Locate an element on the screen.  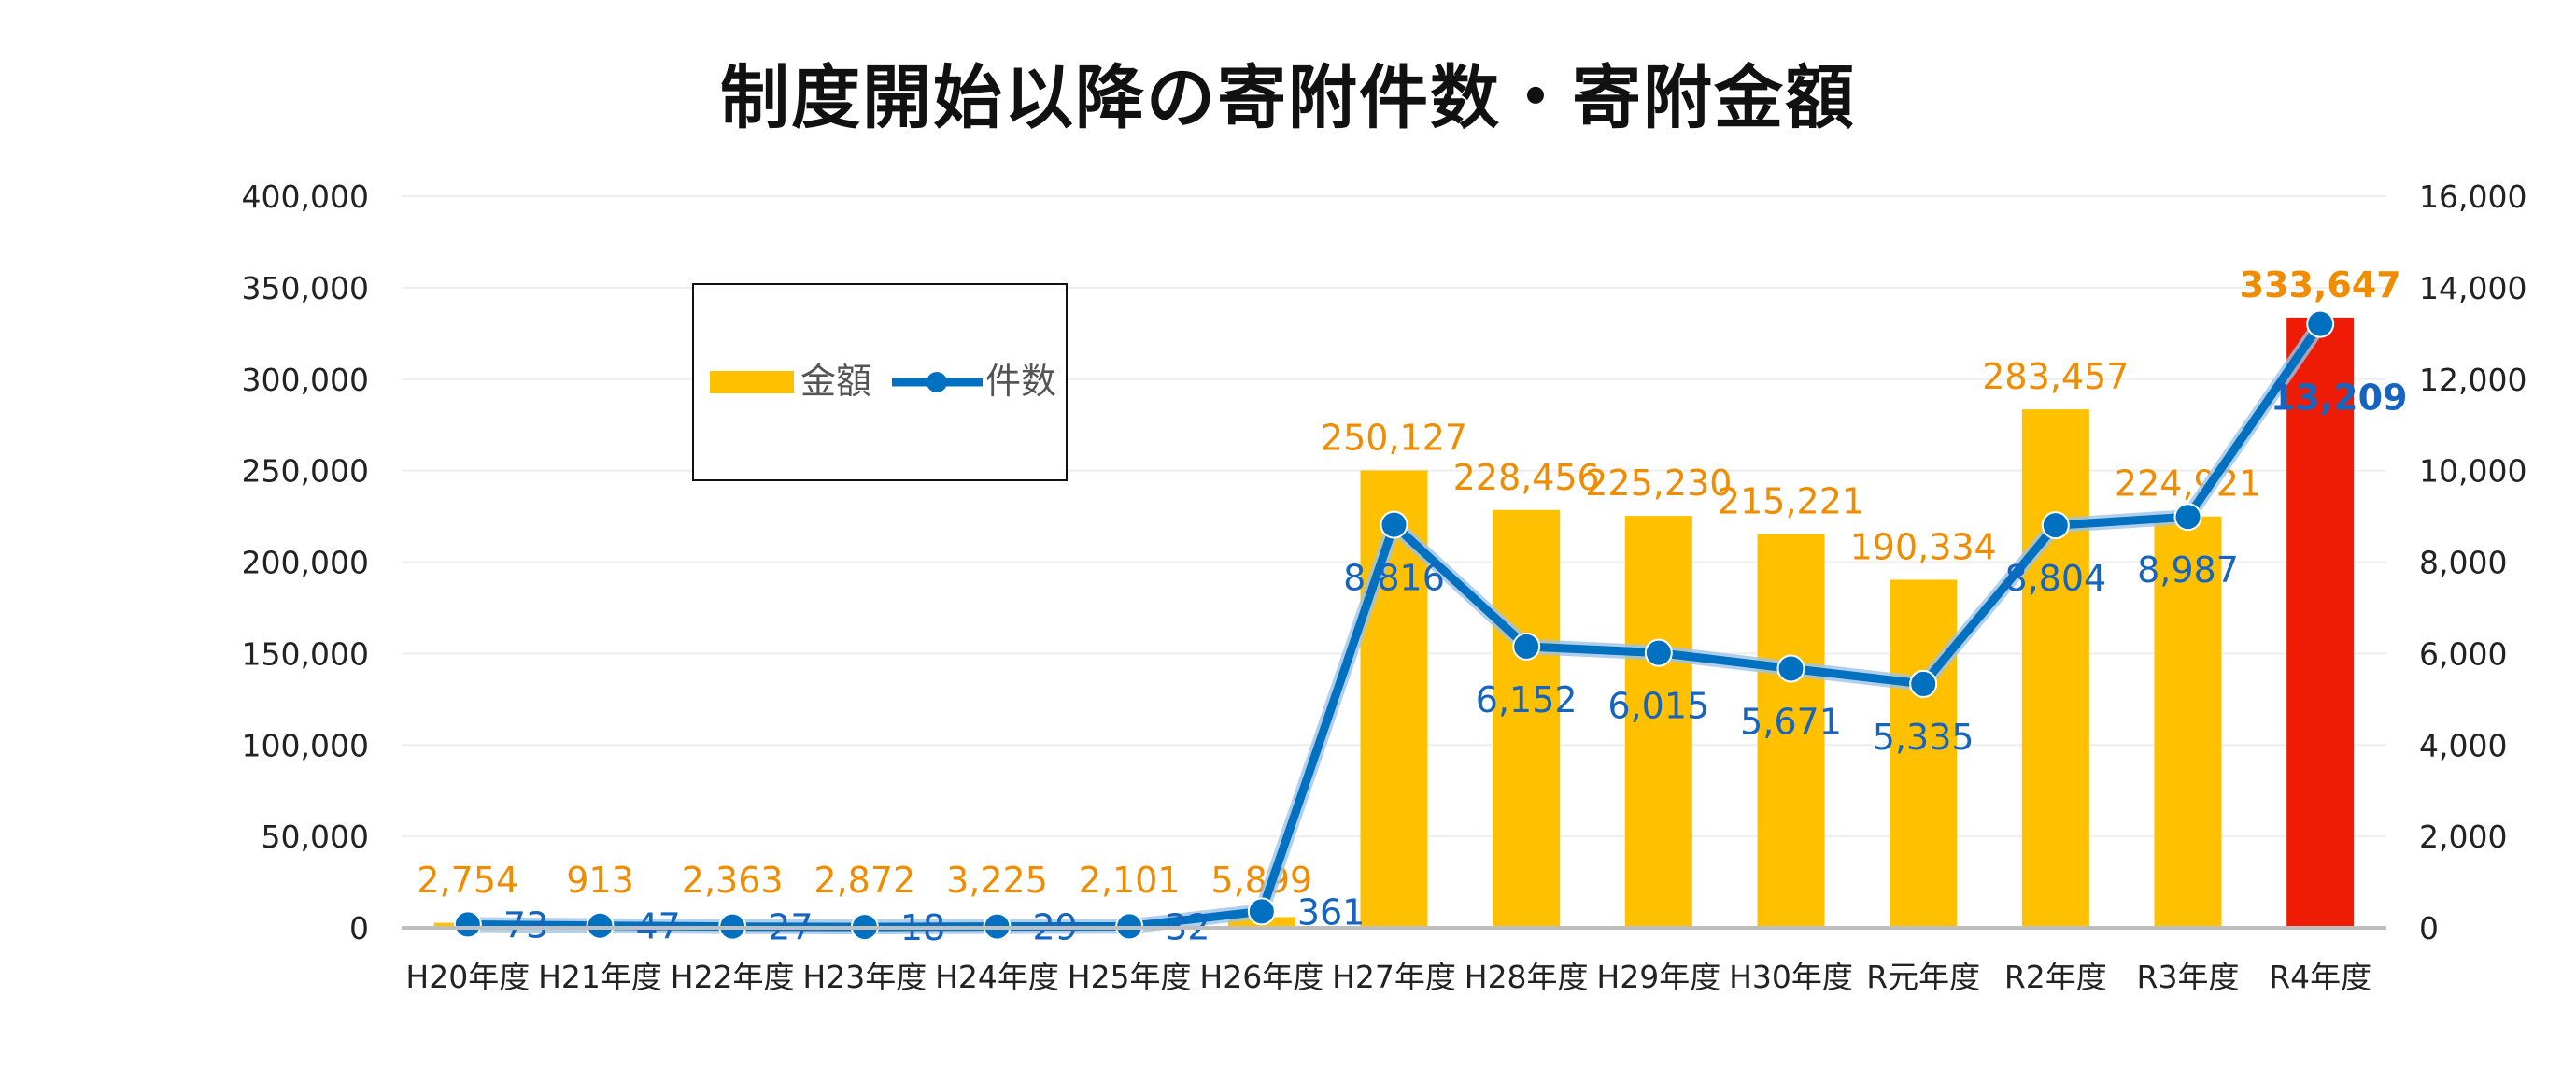
y-right-tick-label: 8,000 is located at coordinates (2463, 563).